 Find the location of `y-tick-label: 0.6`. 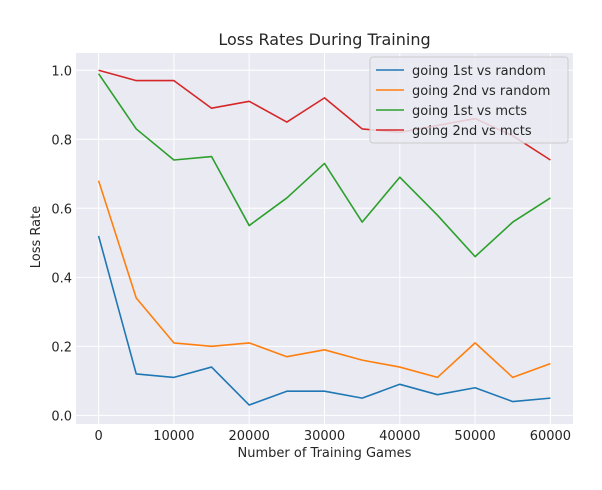

y-tick-label: 0.6 is located at coordinates (61, 209).